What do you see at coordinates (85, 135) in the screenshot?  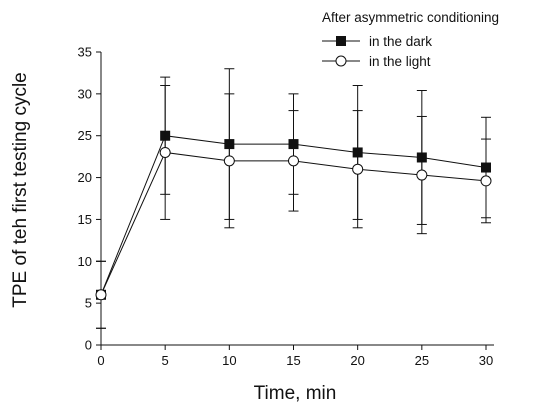 I see `y-tick-label: 25` at bounding box center [85, 135].